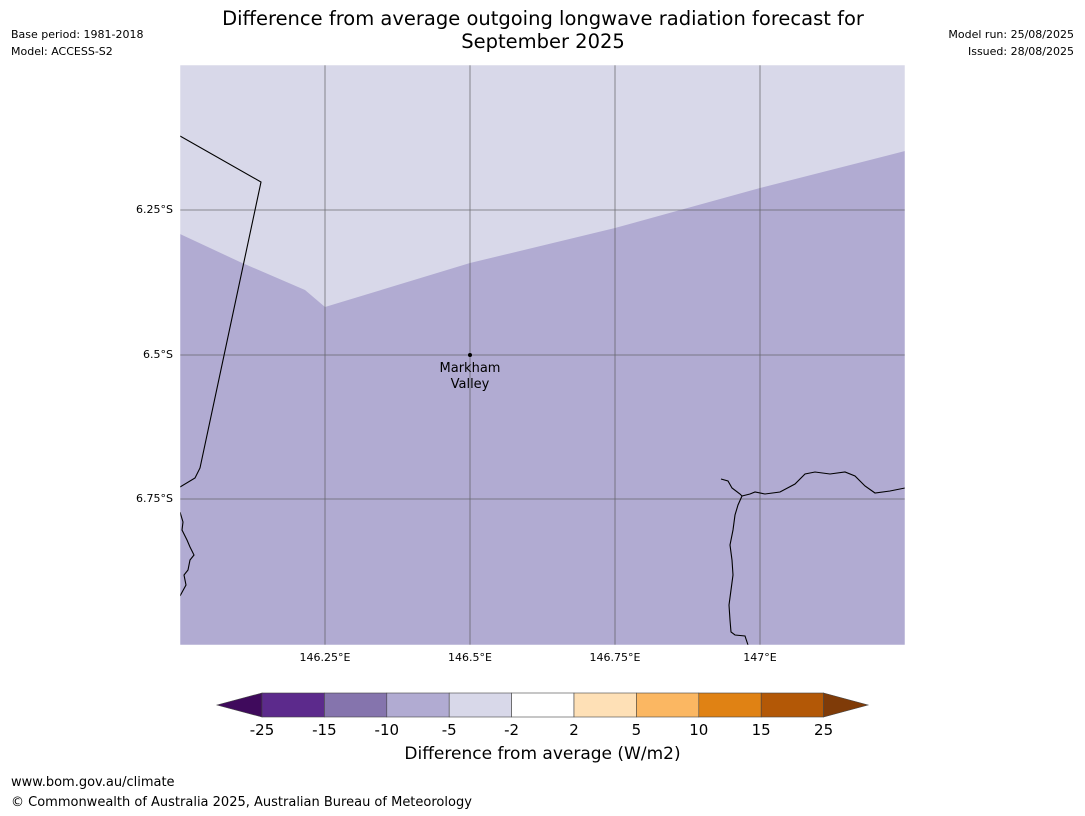  Describe the element at coordinates (62, 51) in the screenshot. I see `model-name: Model: ACCESS-S2` at that location.